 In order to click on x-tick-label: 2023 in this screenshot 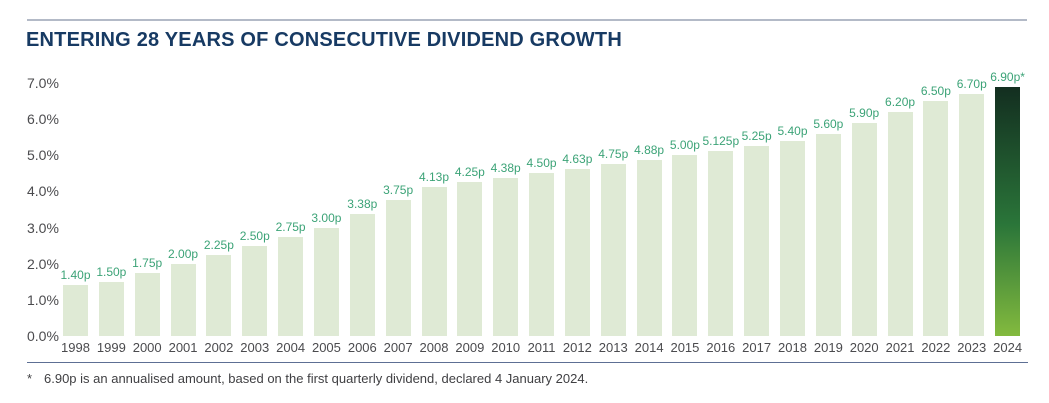, I will do `click(972, 347)`.